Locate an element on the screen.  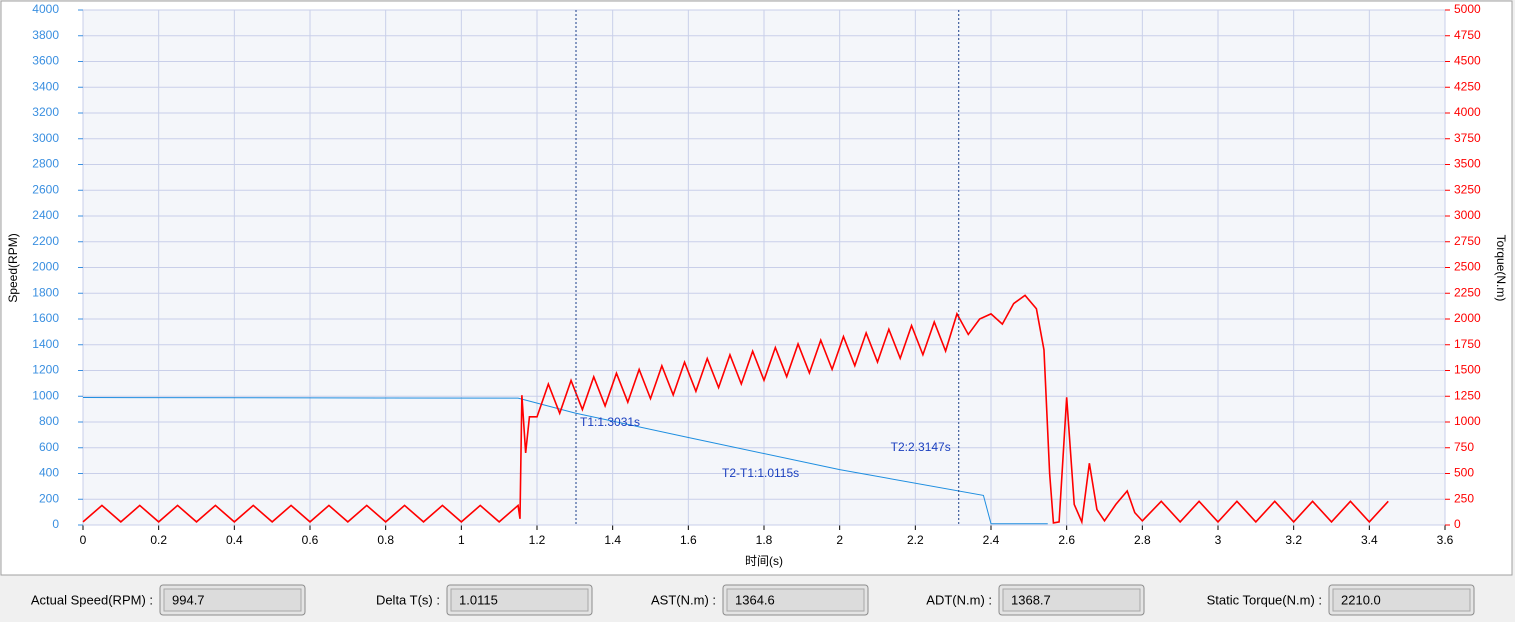
x-tick-label: 1.8 is located at coordinates (764, 540).